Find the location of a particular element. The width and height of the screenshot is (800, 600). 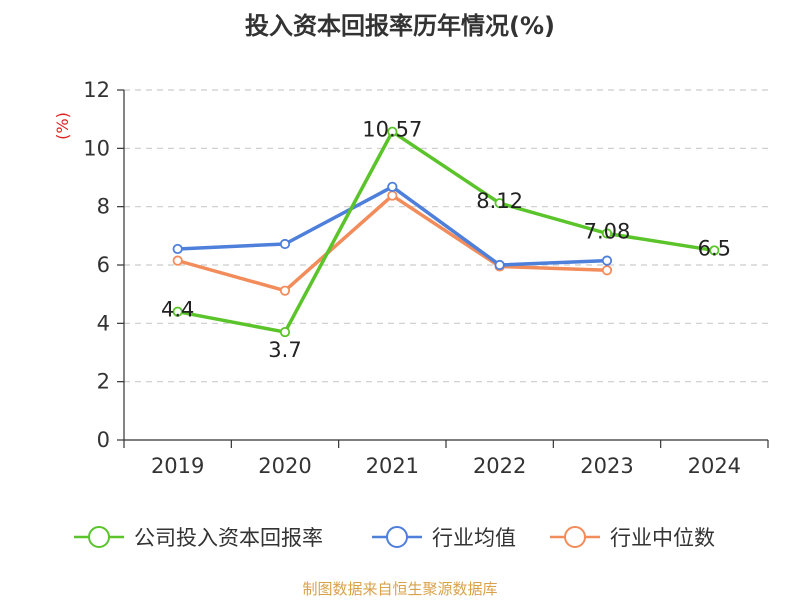

legend-label-1: 行业均值 is located at coordinates (474, 538).